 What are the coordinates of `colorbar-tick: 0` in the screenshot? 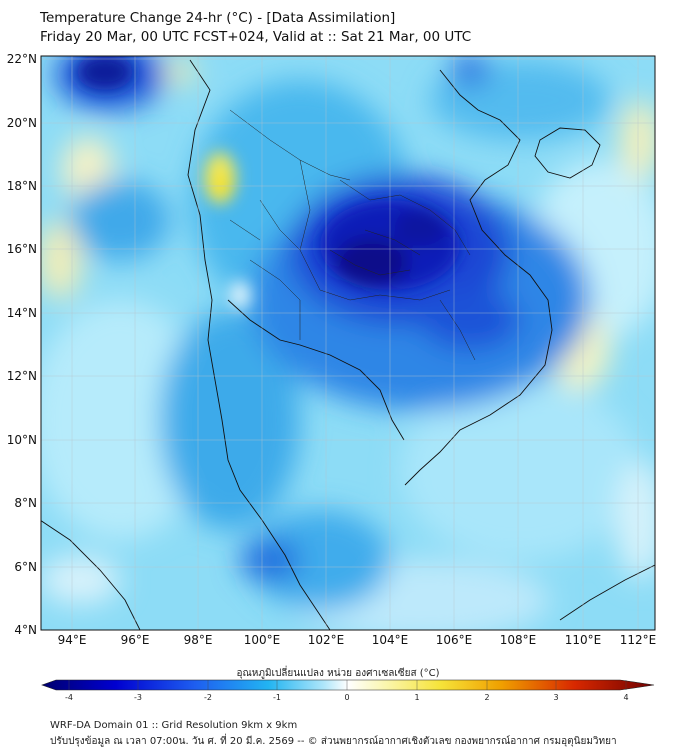 It's located at (346, 697).